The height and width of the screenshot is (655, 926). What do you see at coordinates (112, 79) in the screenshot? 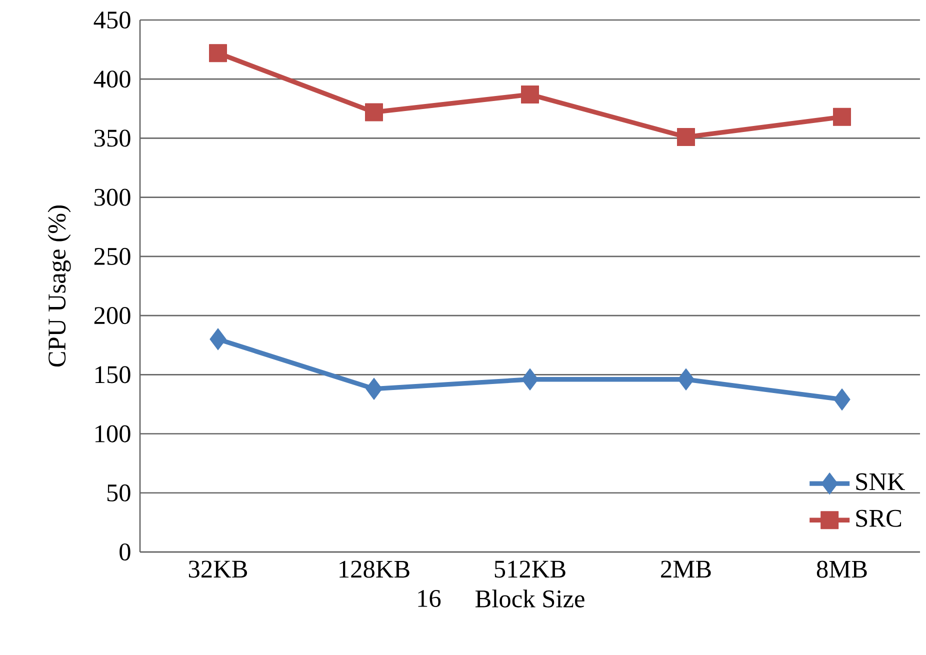
I see `y-tick-label: 400` at bounding box center [112, 79].